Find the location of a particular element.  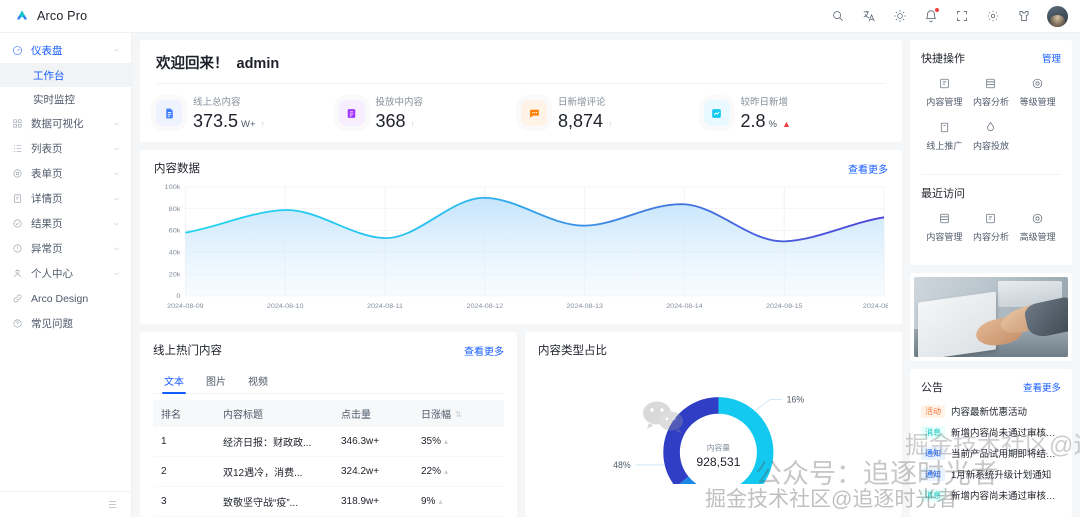

collapse-sidebar-icon is located at coordinates (65, 504).